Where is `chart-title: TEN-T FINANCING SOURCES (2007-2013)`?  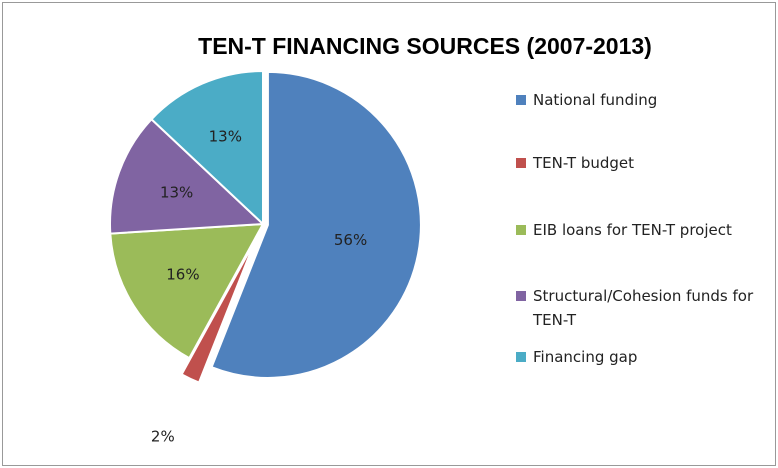 chart-title: TEN-T FINANCING SOURCES (2007-2013) is located at coordinates (425, 46).